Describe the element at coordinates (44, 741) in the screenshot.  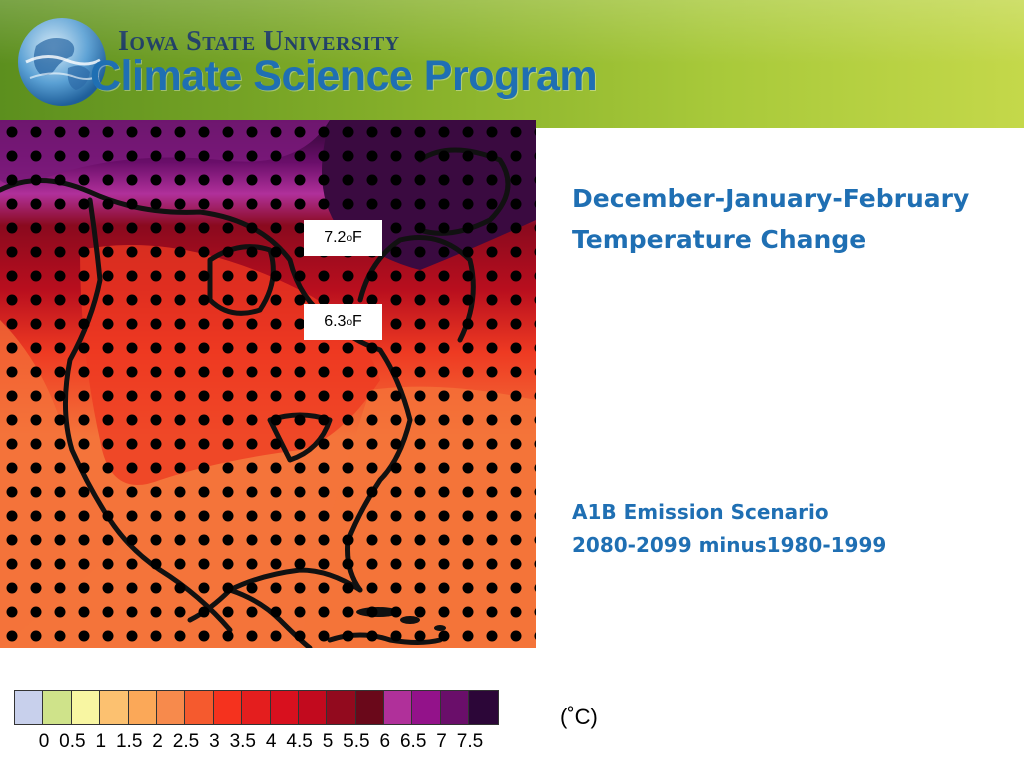
I see `legend-tick-label: 0` at that location.